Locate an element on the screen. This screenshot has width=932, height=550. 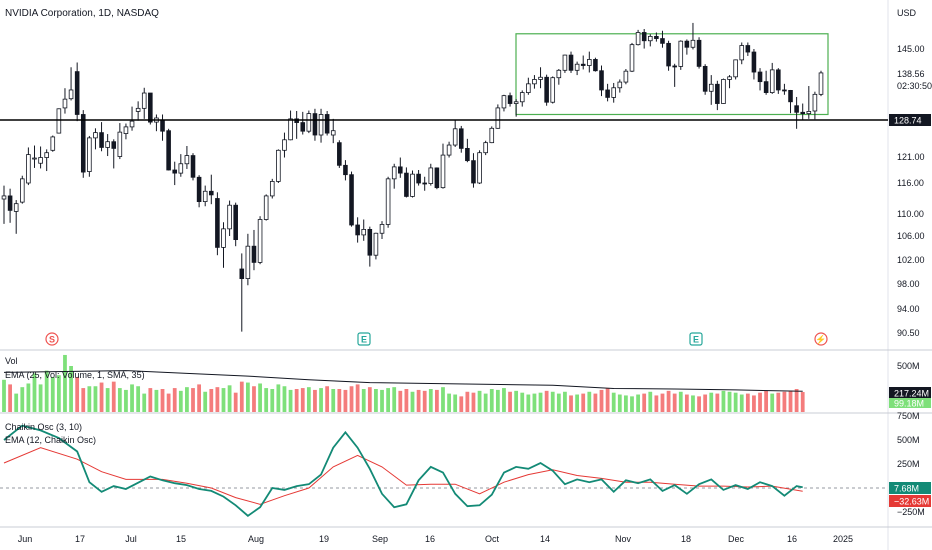
split-event-icon: S is located at coordinates (52, 339).